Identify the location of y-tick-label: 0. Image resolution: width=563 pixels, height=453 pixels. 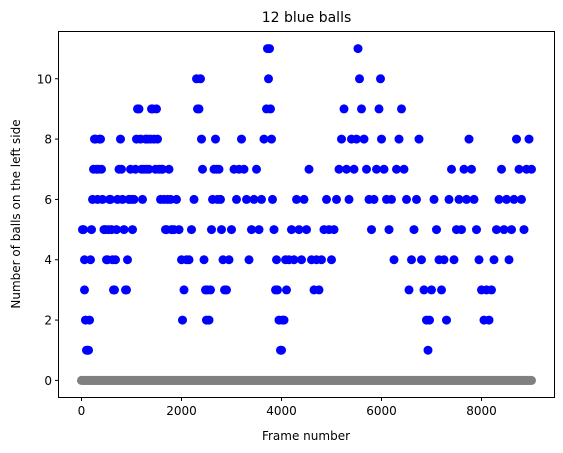
(48, 381).